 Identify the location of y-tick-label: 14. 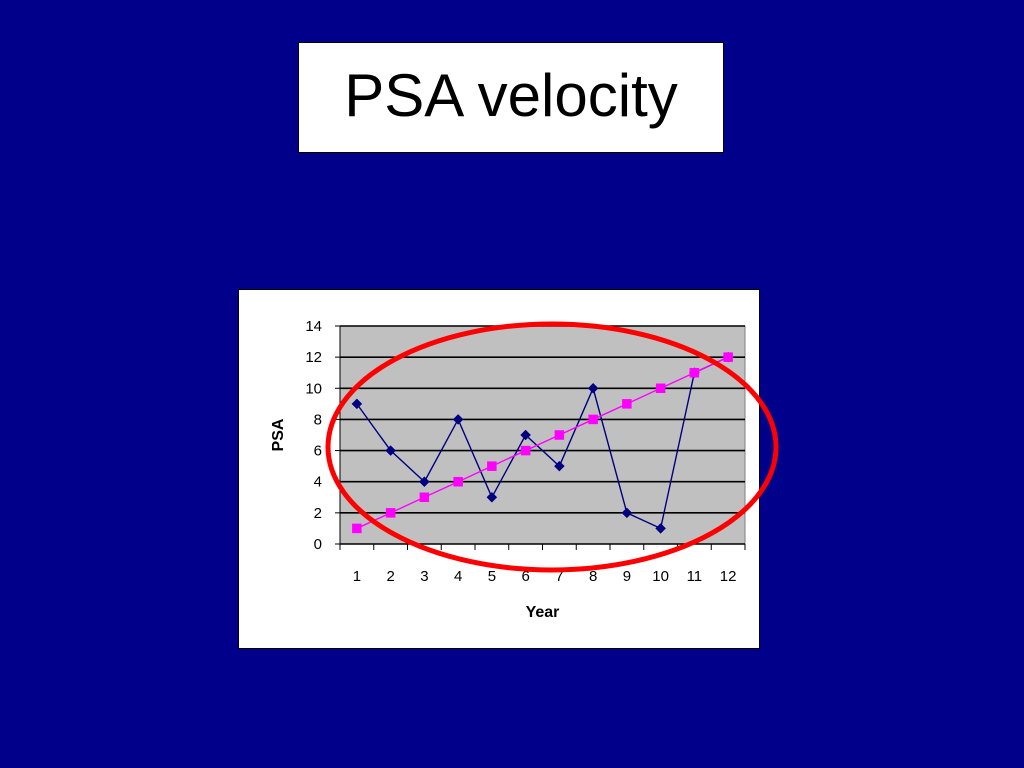
(313, 326).